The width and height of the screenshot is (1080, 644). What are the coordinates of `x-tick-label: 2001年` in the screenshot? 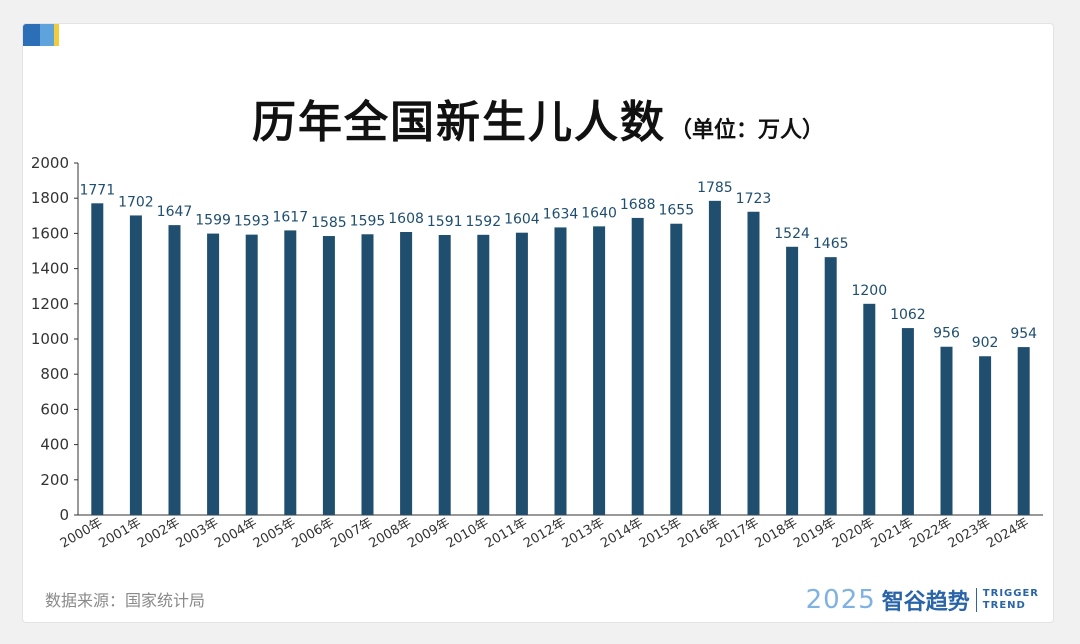 It's located at (119, 533).